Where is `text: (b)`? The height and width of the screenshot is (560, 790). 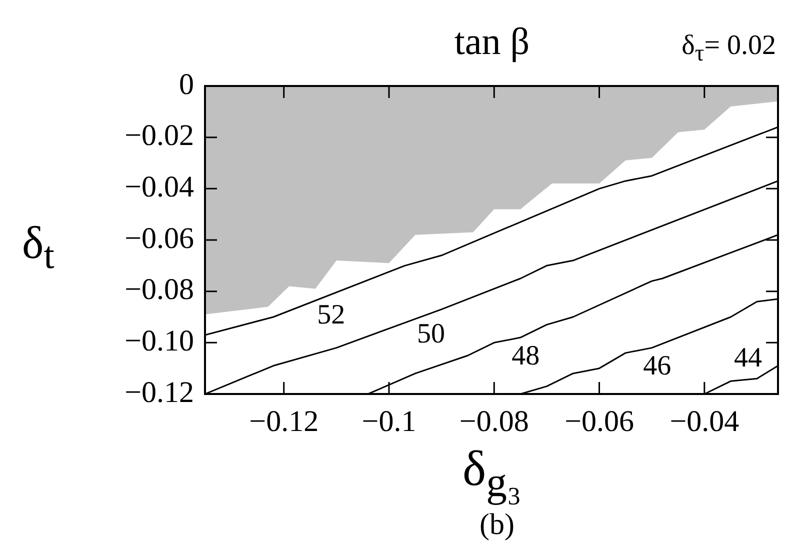
text: (b) is located at coordinates (497, 525).